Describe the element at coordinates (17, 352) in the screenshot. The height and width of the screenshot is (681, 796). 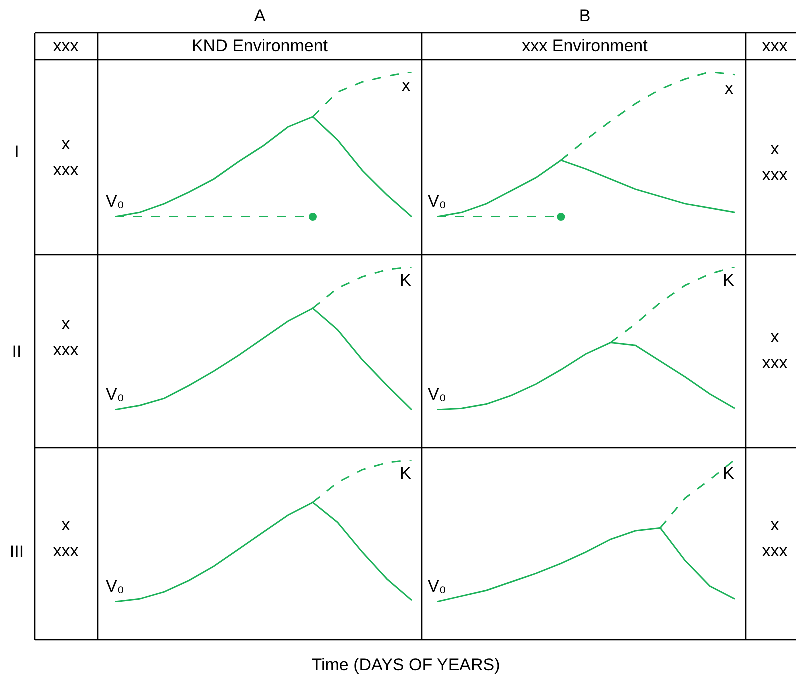
I see `text: II` at that location.